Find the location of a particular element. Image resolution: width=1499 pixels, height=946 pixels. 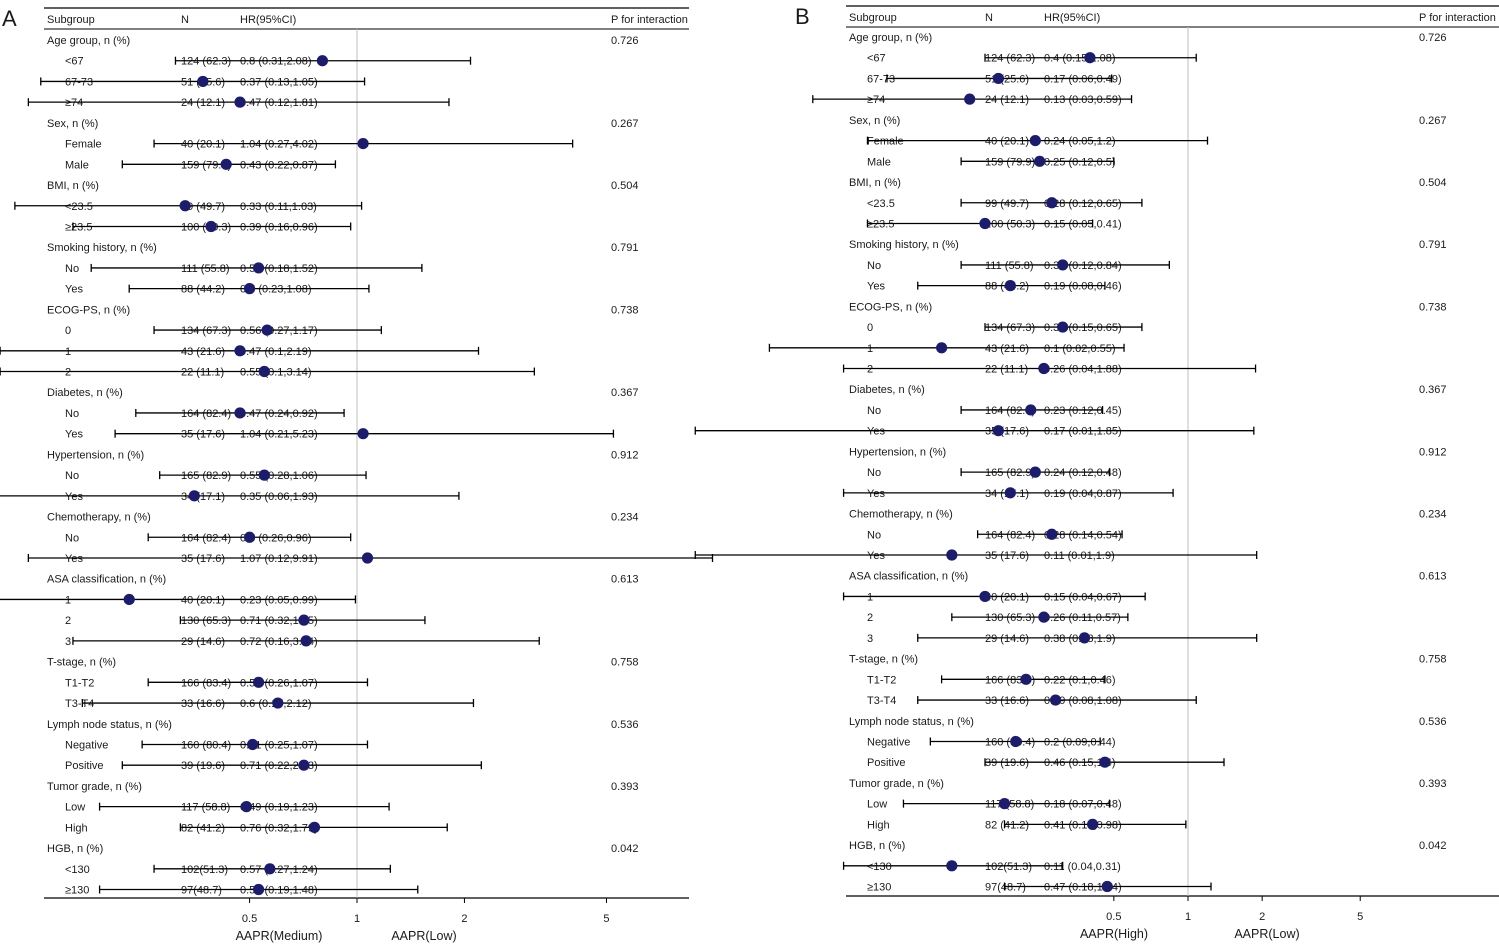

table-row: Low 117 (58.8) 0.18 (0.07,0.48) is located at coordinates (994, 804).